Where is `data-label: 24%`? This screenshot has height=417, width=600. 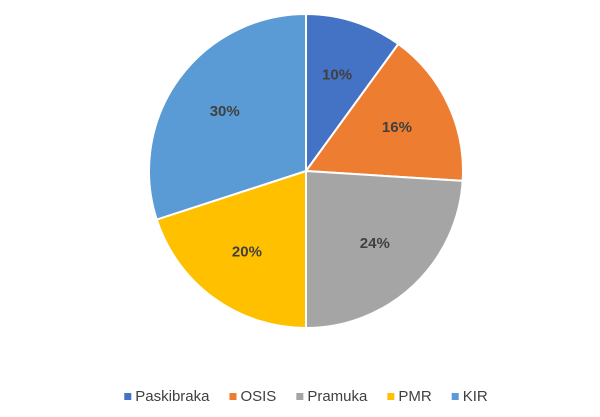
data-label: 24% is located at coordinates (375, 243).